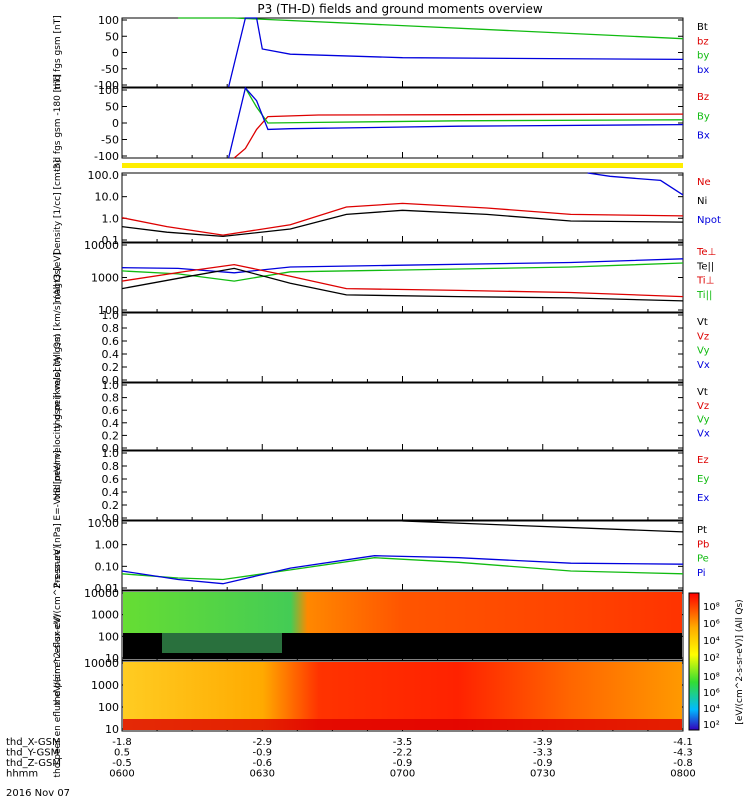  What do you see at coordinates (703, 365) in the screenshot?
I see `legend-peir-velocity-3: Vx` at bounding box center [703, 365].